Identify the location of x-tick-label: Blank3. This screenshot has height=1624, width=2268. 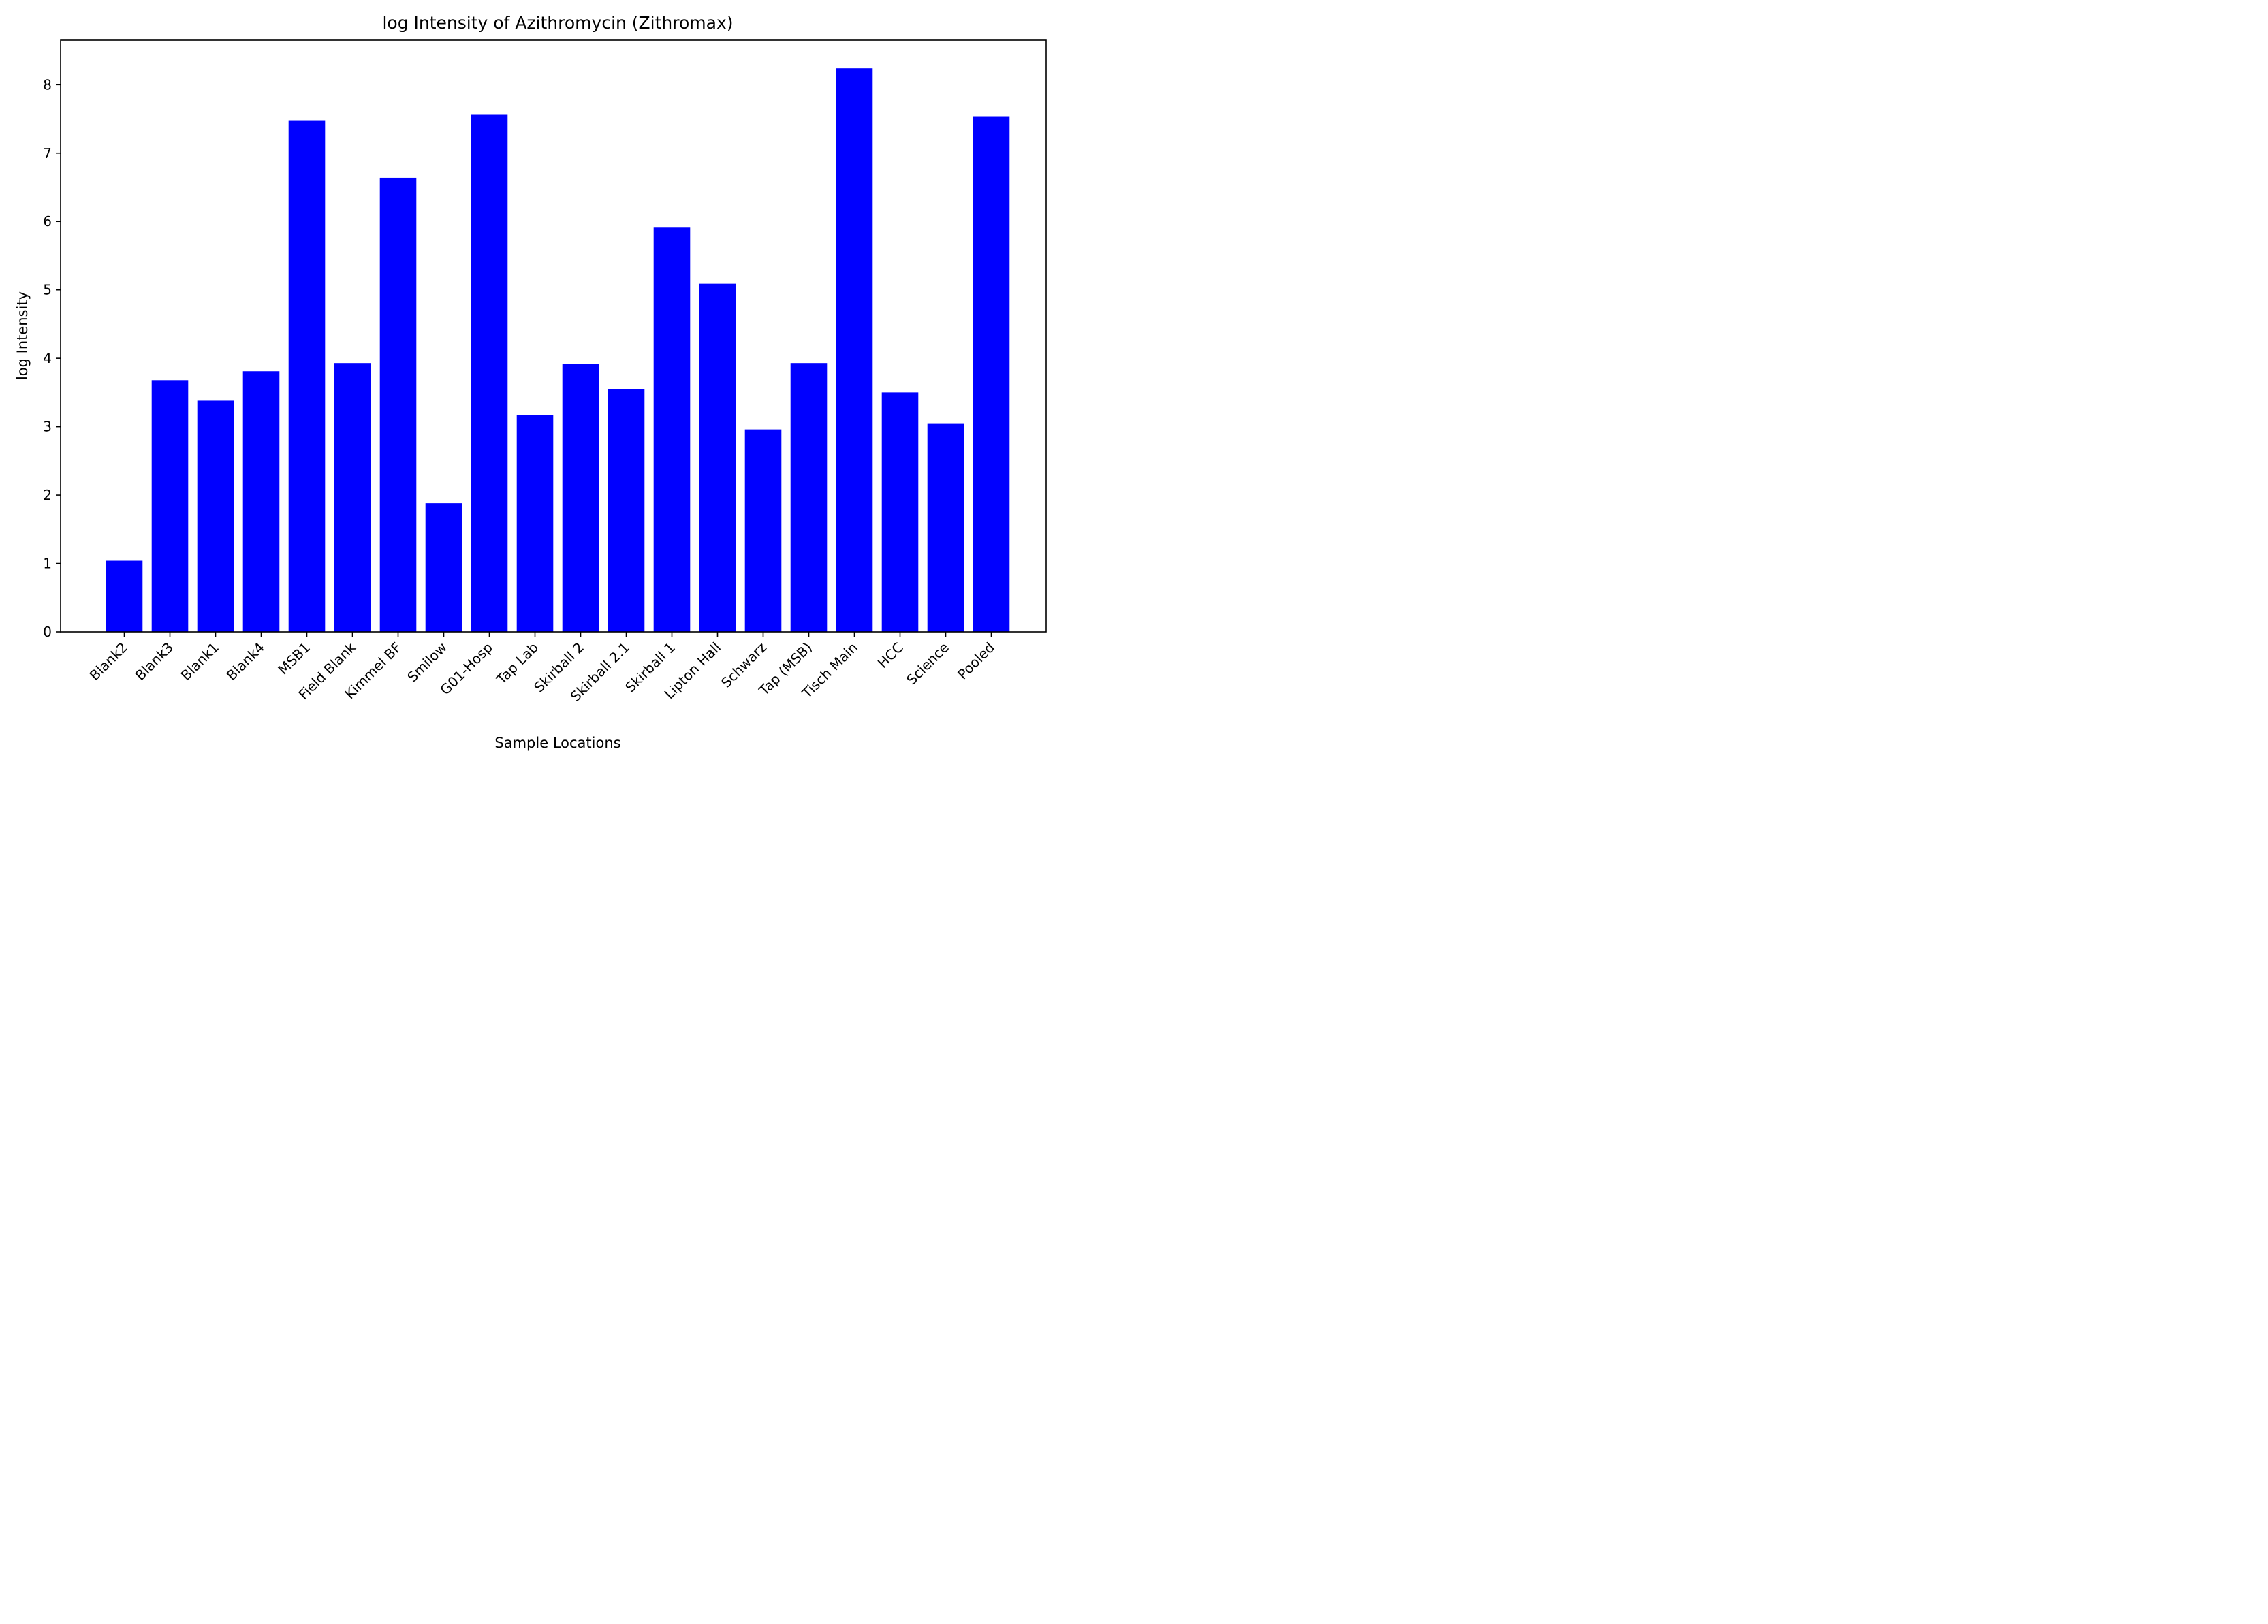
(154, 661).